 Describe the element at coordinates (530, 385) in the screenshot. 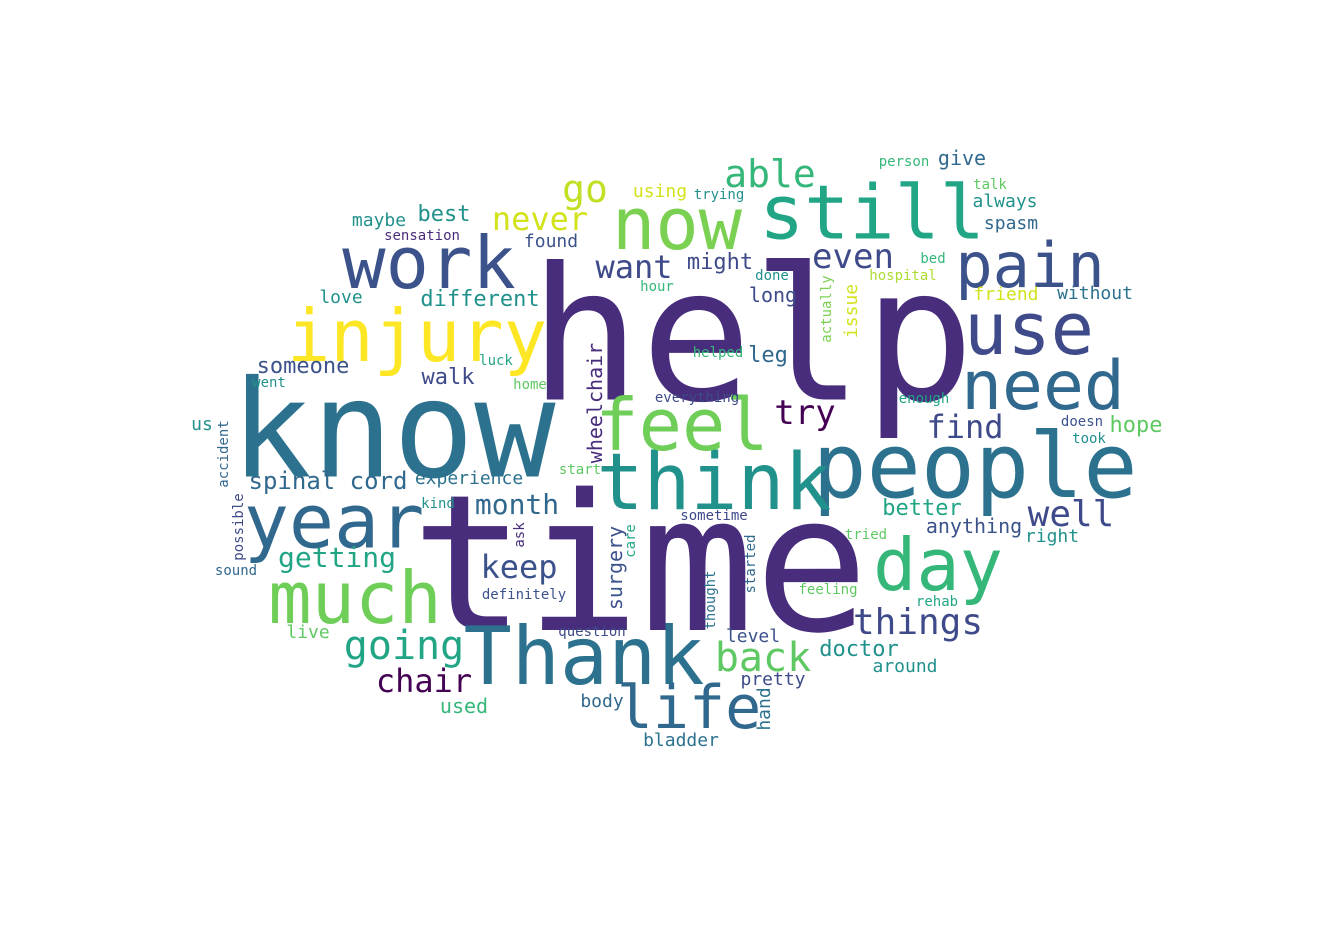

I see `word-home: home` at that location.